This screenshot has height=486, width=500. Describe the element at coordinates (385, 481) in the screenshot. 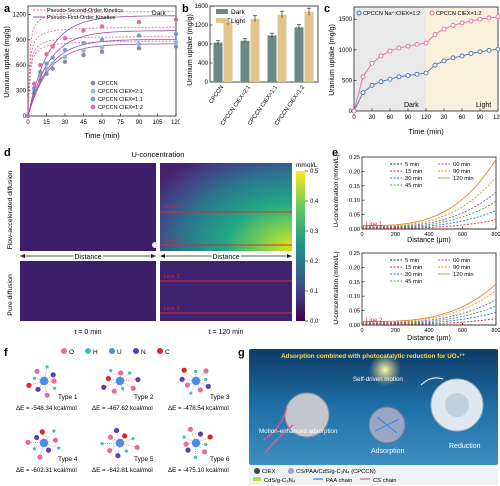

I see `legend-cs: CS chain` at that location.